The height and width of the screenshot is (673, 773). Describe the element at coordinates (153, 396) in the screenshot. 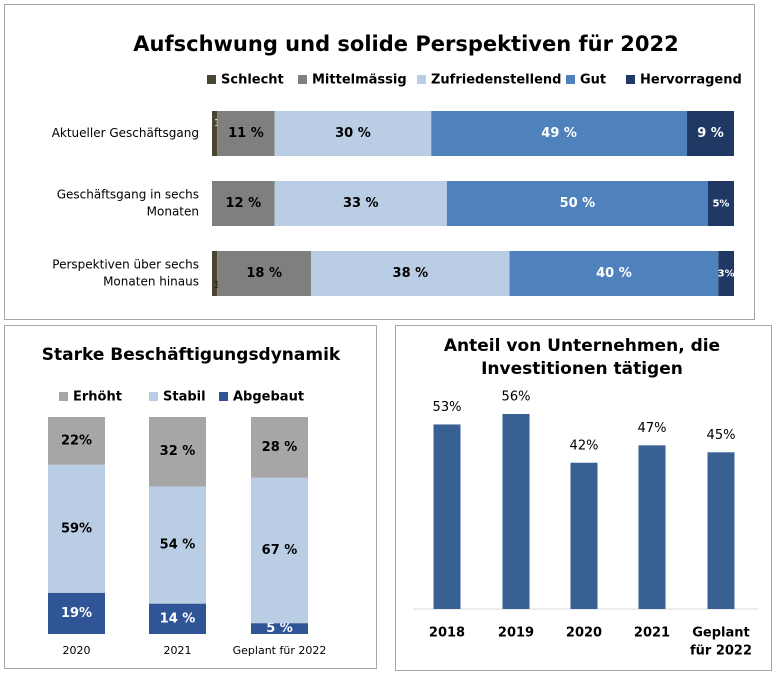

I see `legend-swatch-stabil` at that location.